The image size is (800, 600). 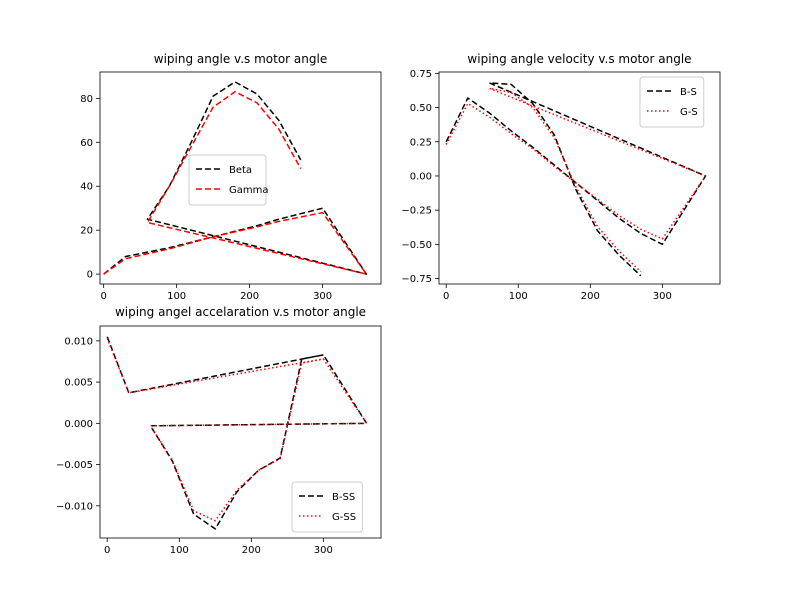 I want to click on y-tick-label: 0.000, so click(x=78, y=424).